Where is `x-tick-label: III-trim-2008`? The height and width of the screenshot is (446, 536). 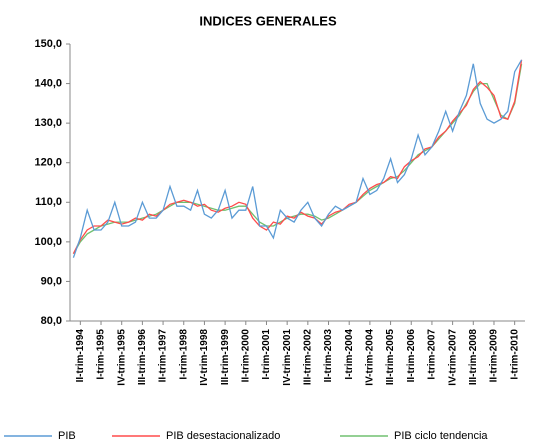
x-tick-label: III-trim-2008 is located at coordinates (473, 357).